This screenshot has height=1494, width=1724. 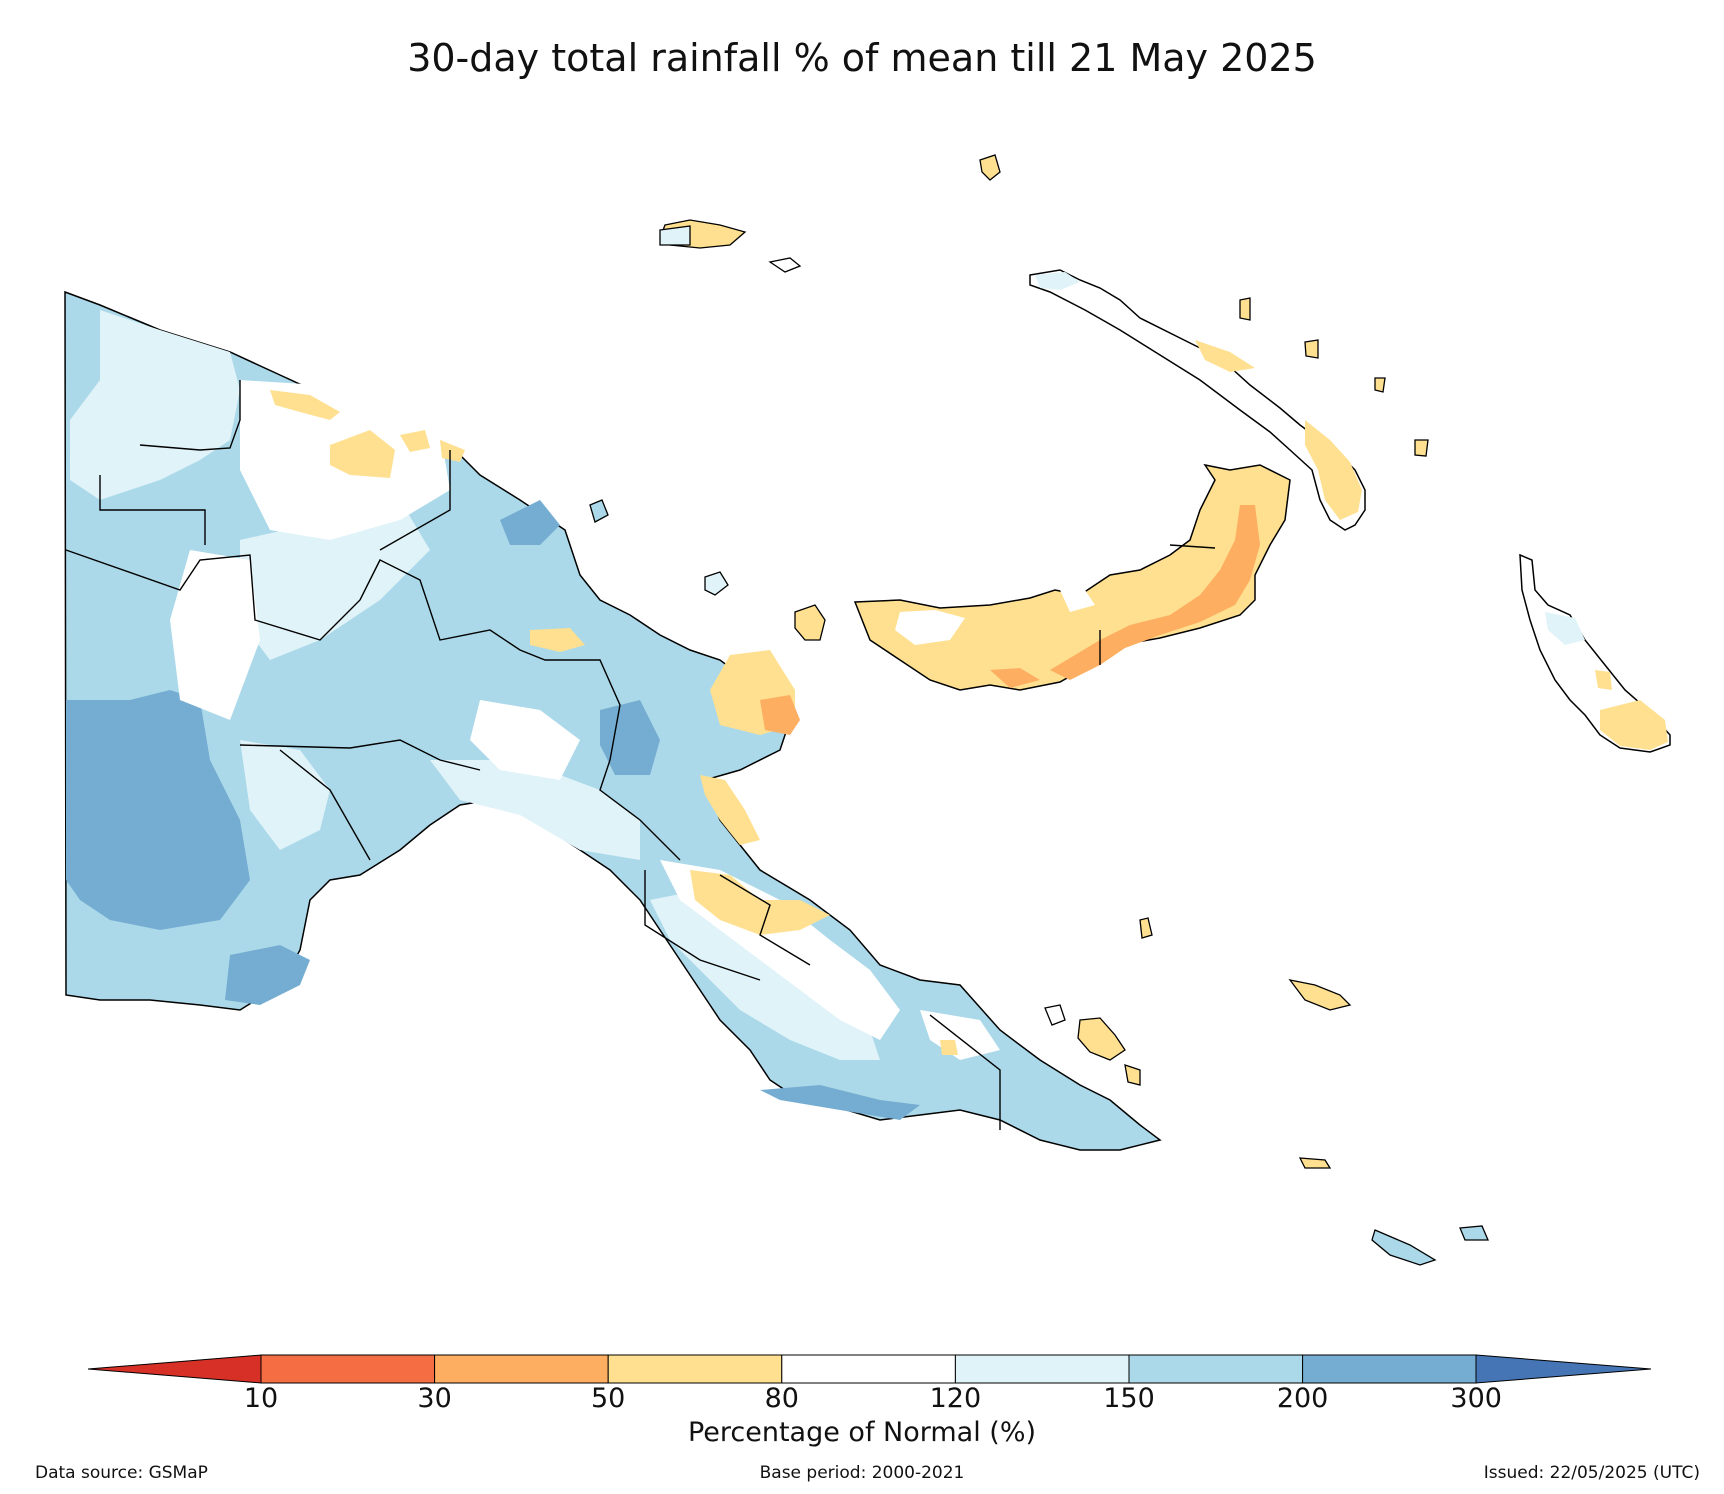 I want to click on island-new-britain, so click(x=1072, y=577).